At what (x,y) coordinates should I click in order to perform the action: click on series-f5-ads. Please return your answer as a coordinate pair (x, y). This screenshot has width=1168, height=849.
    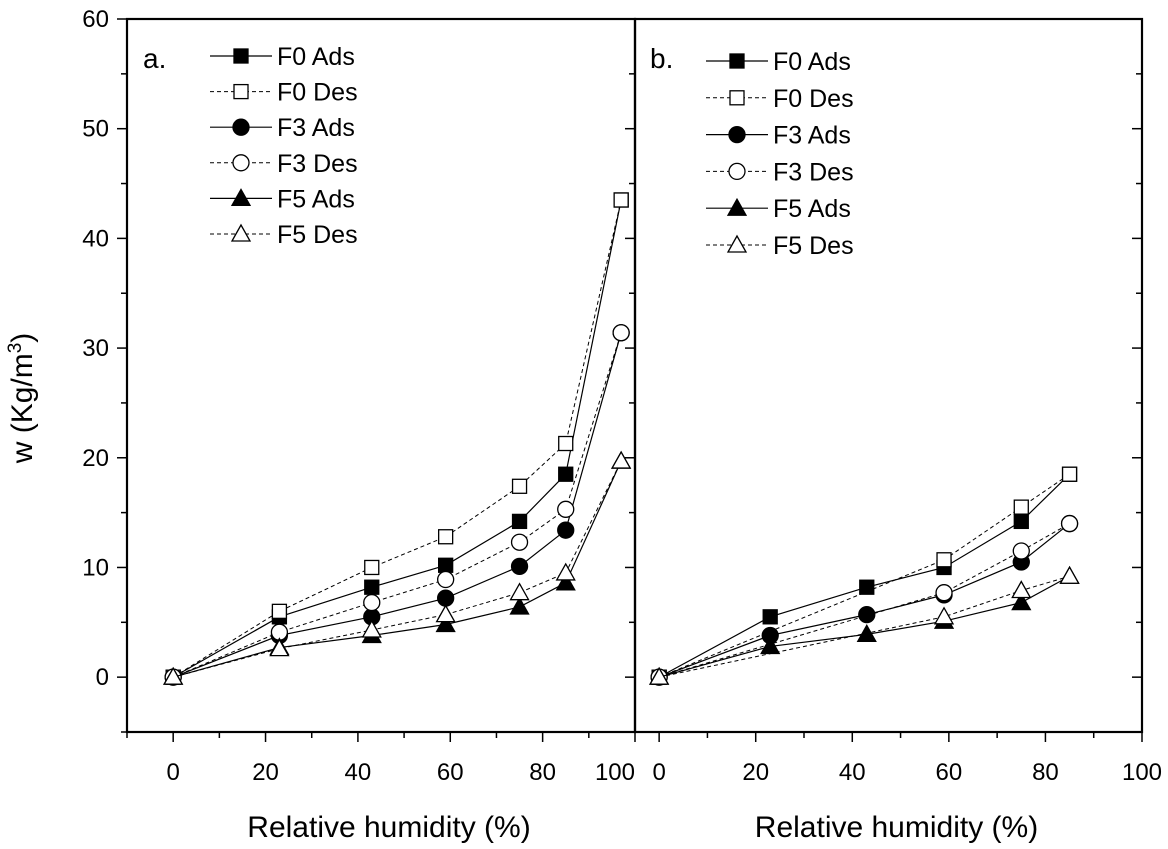
    Looking at the image, I should click on (397, 567).